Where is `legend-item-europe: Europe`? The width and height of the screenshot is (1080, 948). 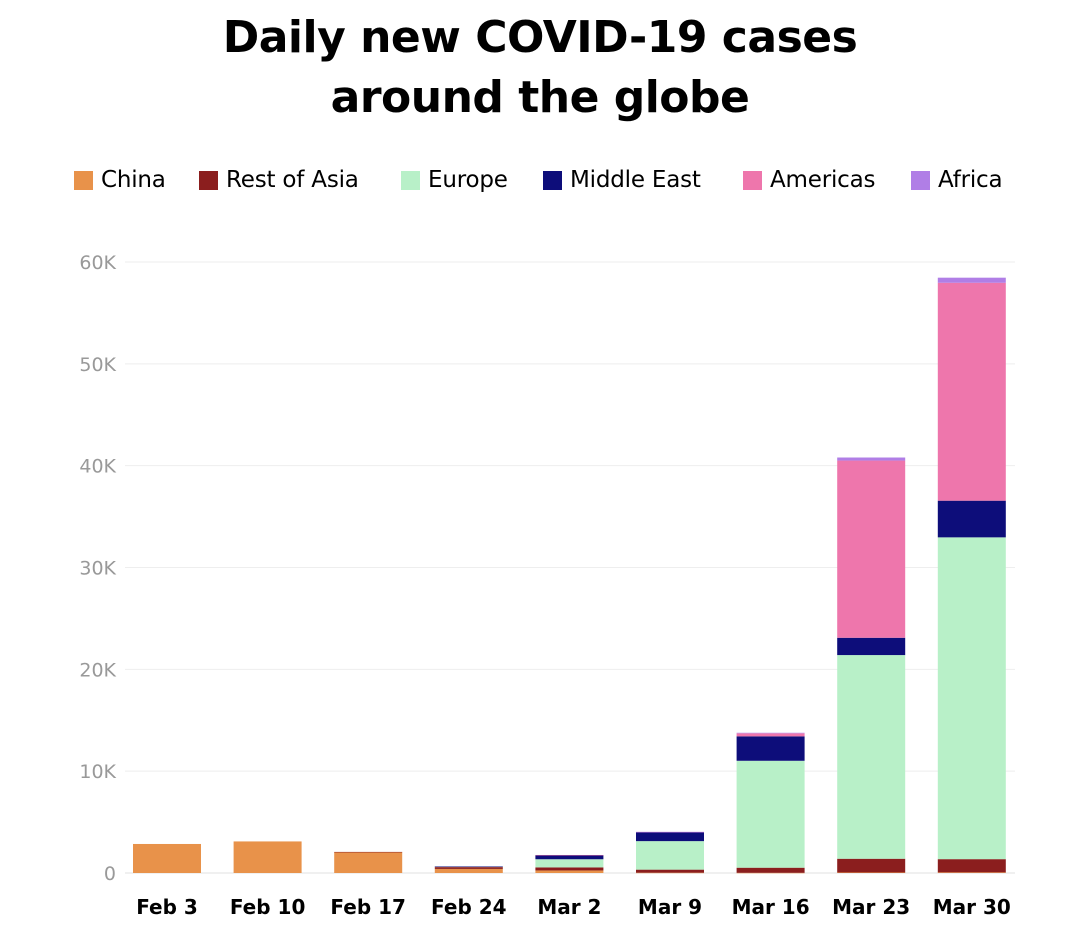
legend-item-europe: Europe is located at coordinates (454, 180).